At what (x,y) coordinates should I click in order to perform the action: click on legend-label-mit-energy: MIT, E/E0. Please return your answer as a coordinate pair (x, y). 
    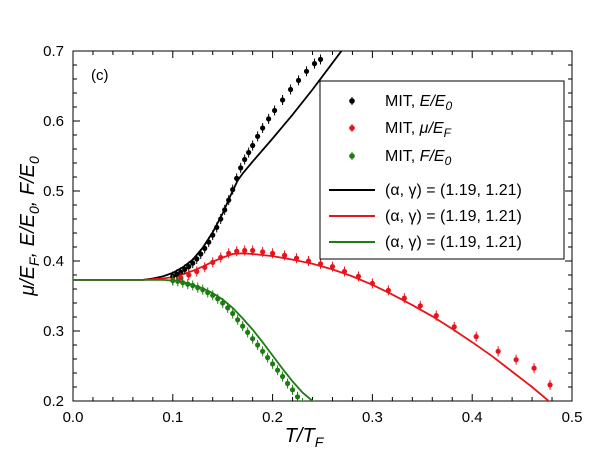
    Looking at the image, I should click on (418, 103).